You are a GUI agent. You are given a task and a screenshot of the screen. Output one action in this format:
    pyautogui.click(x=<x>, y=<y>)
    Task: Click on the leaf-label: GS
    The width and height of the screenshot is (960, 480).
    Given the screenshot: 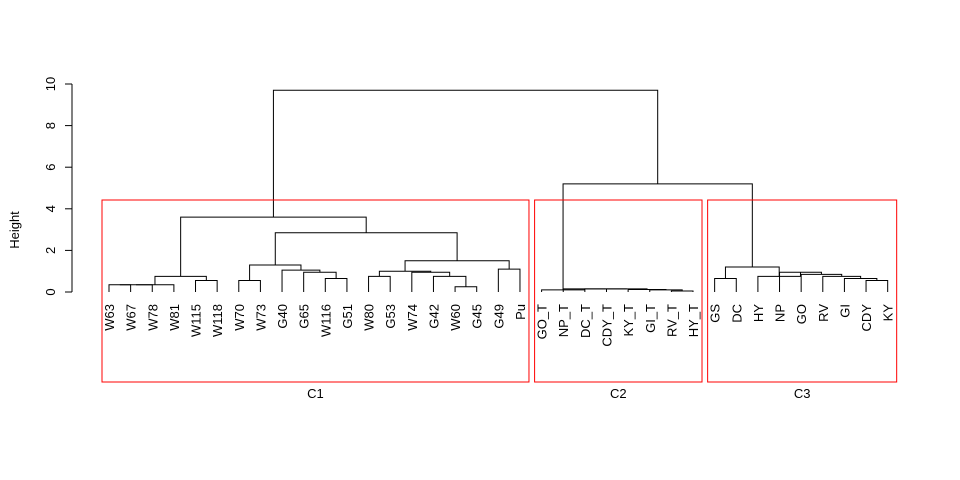 What is the action you would take?
    pyautogui.click(x=715, y=313)
    